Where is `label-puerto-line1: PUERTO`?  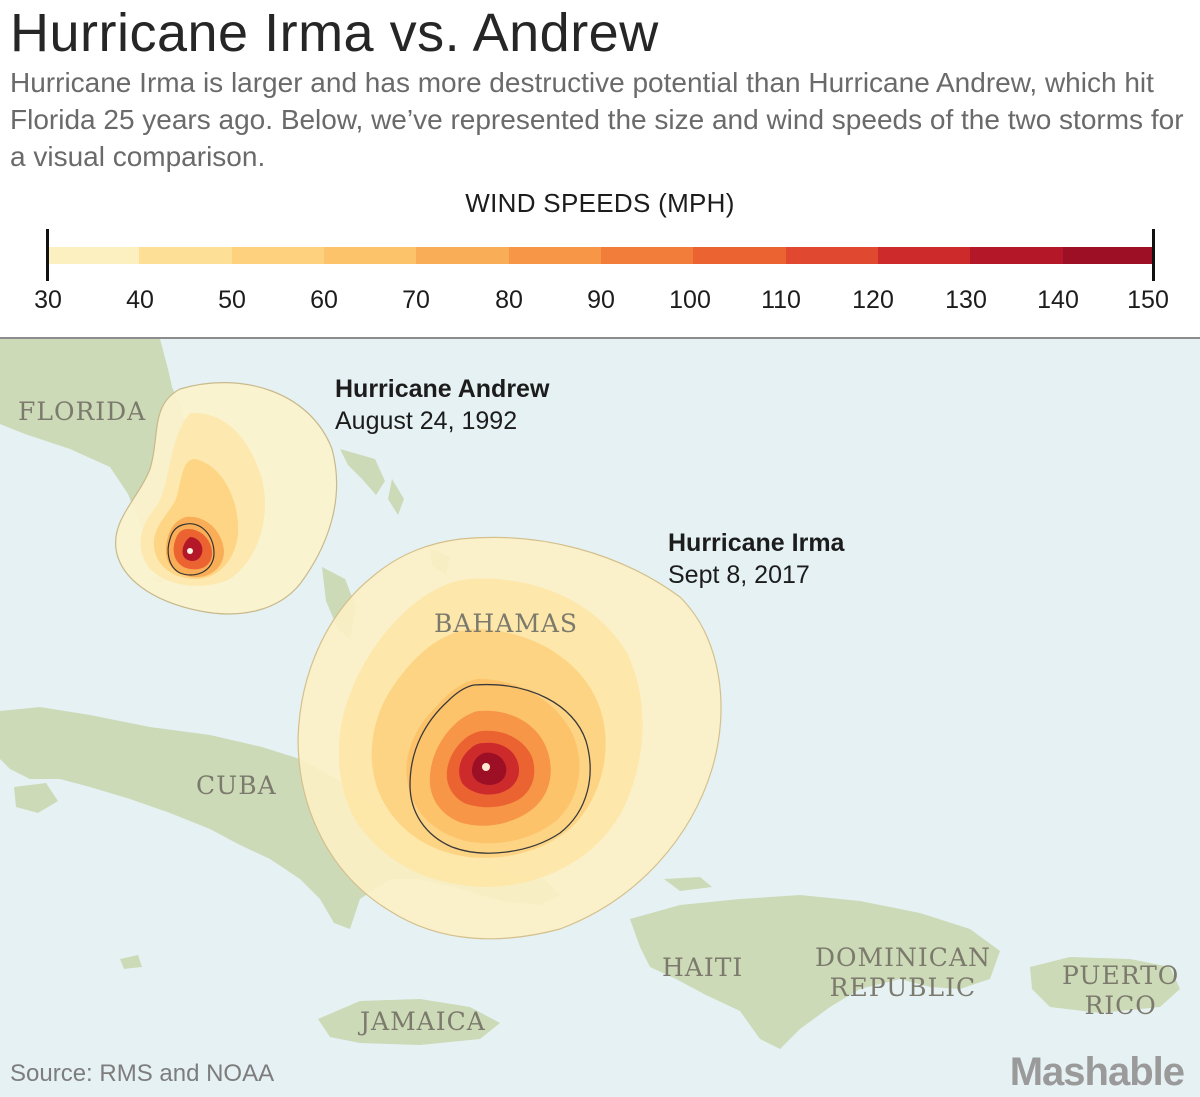
label-puerto-line1: PUERTO is located at coordinates (1121, 975).